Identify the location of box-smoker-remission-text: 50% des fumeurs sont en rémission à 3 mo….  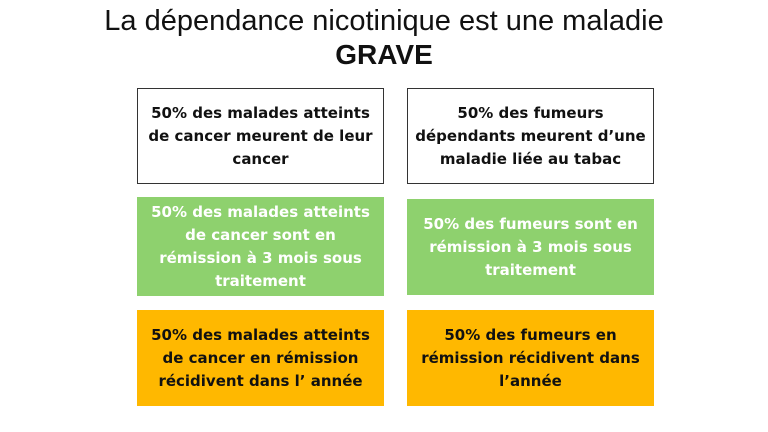
(530, 246).